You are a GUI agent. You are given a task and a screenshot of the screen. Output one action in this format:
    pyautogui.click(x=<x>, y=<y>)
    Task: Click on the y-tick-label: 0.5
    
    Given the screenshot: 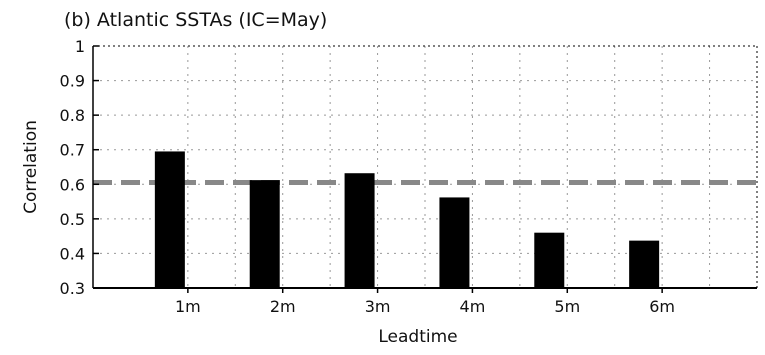 What is the action you would take?
    pyautogui.click(x=72, y=219)
    